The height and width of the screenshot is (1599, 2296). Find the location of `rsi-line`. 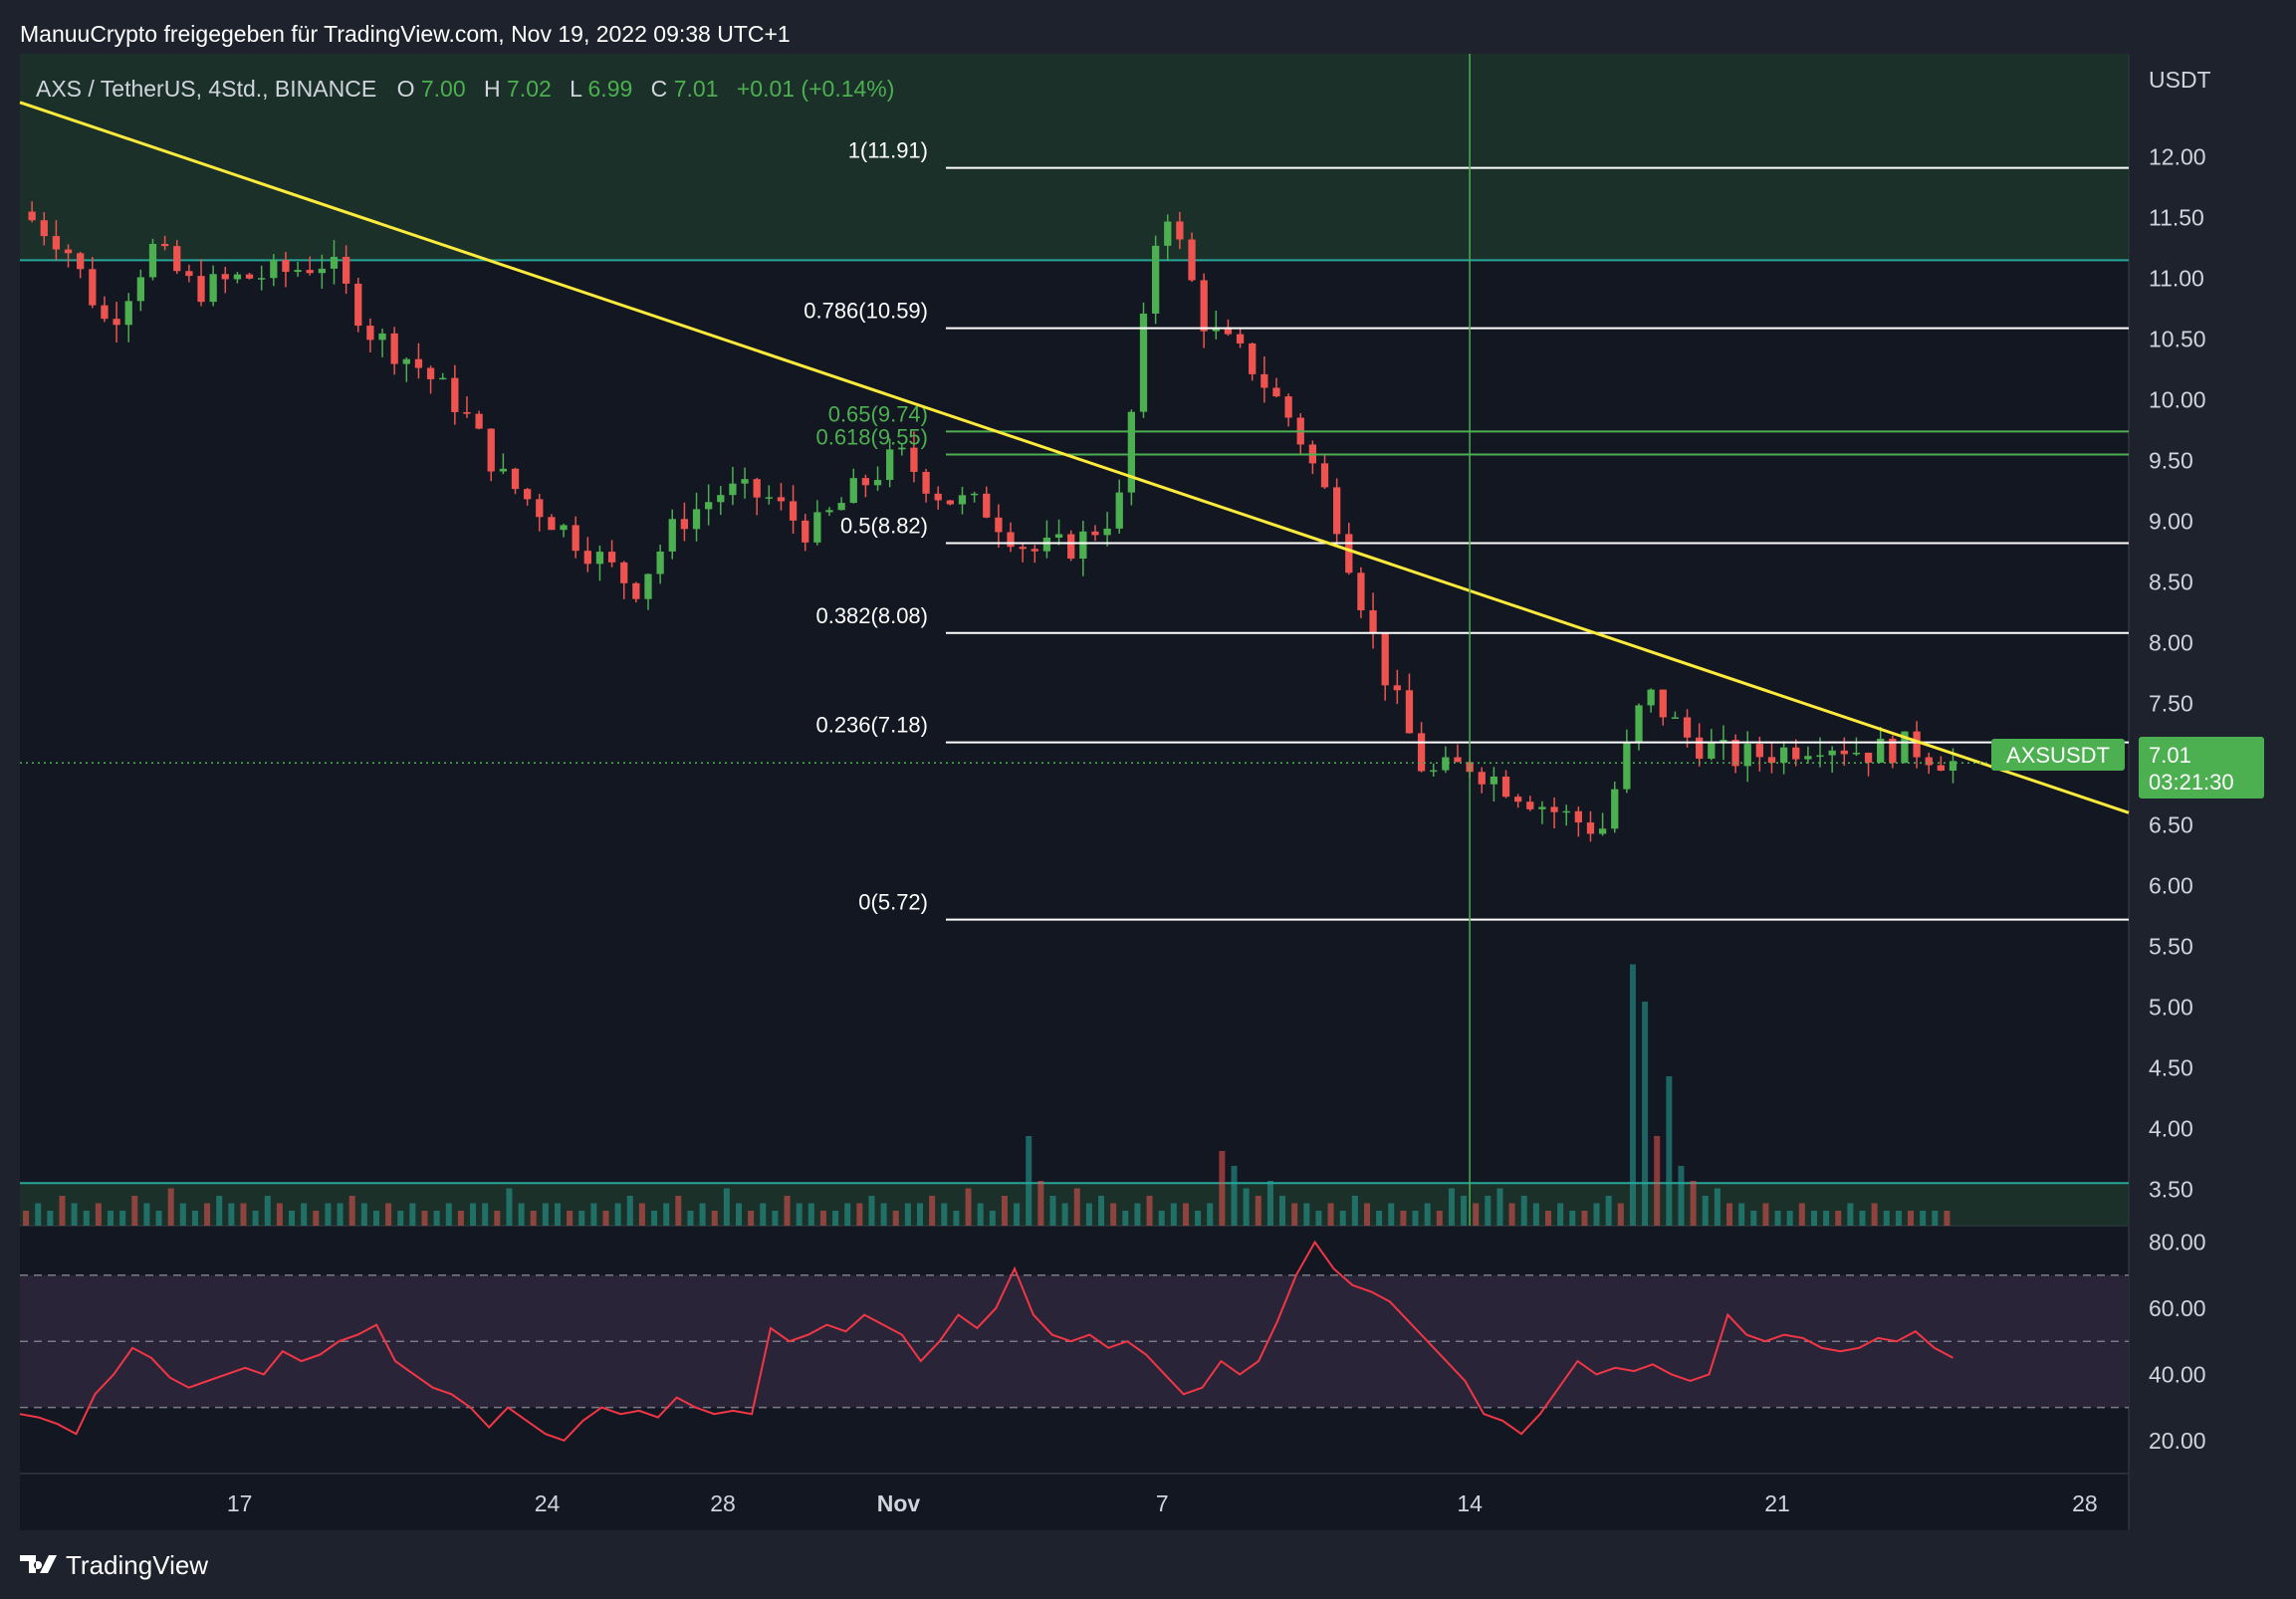

rsi-line is located at coordinates (986, 1341).